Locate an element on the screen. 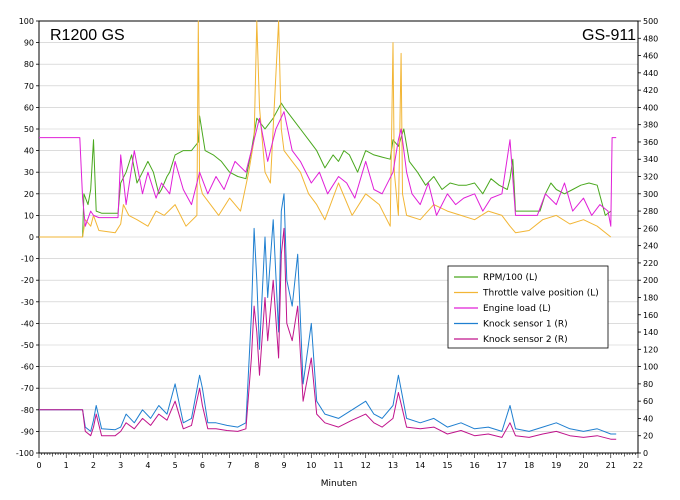 The height and width of the screenshot is (500, 680). x-tick-label: 12 is located at coordinates (366, 465).